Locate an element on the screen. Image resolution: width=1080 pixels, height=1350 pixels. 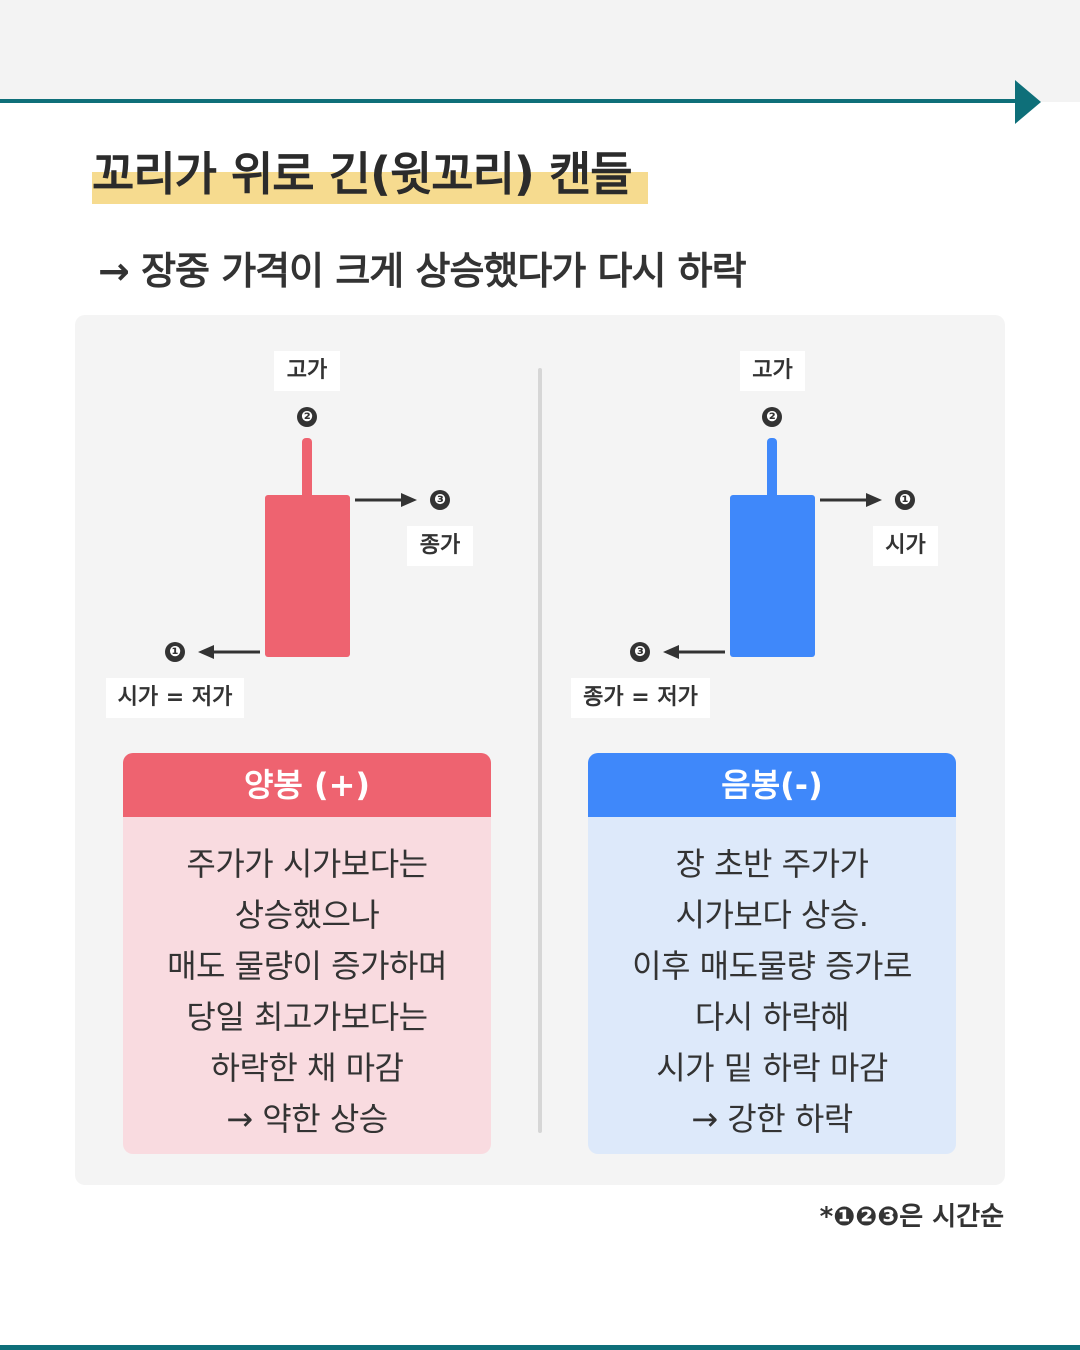
left-open-label: 시가 = 저가 is located at coordinates (175, 698).